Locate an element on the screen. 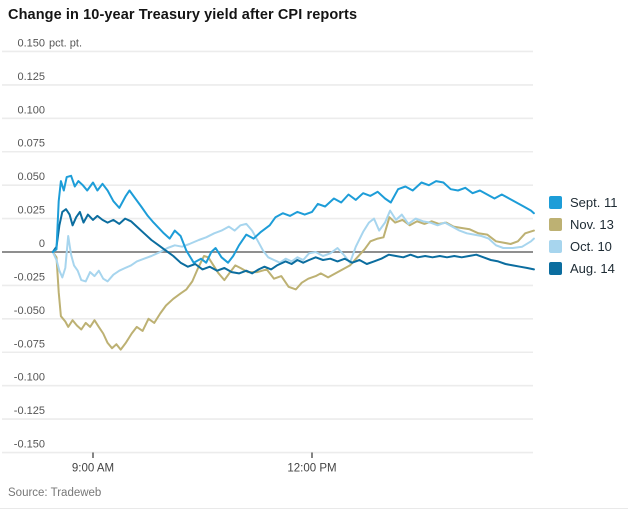 This screenshot has width=628, height=512. x-axis-tick-label: 12:00 PM is located at coordinates (311, 469).